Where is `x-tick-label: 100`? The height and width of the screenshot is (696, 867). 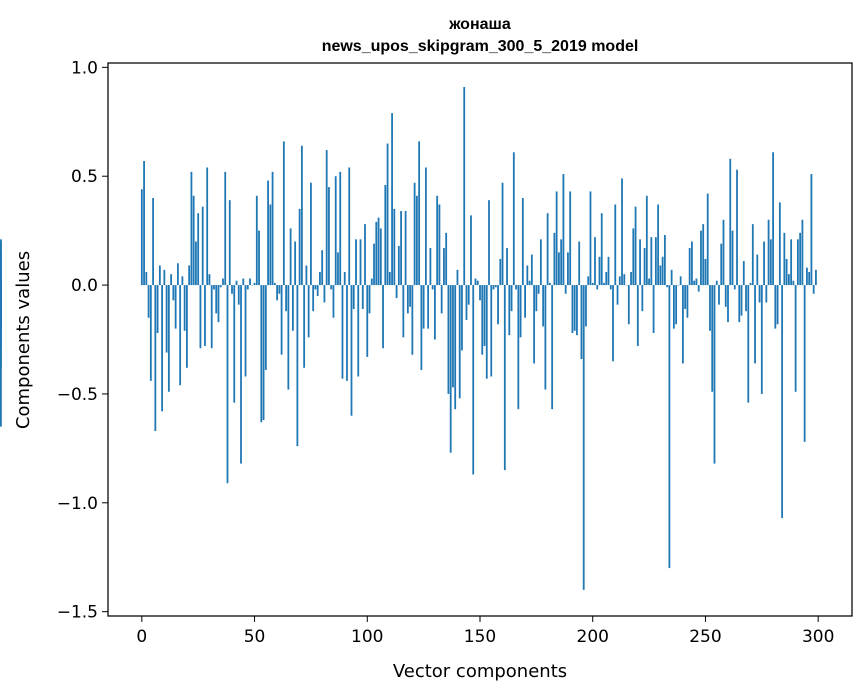
x-tick-label: 100 is located at coordinates (367, 637).